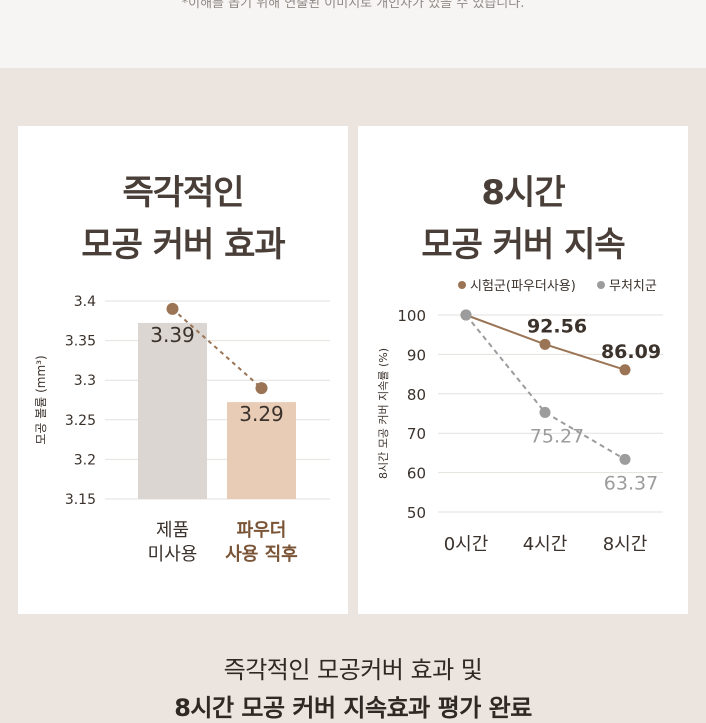  Describe the element at coordinates (261, 554) in the screenshot. I see `category-label: 사용 직후` at that location.